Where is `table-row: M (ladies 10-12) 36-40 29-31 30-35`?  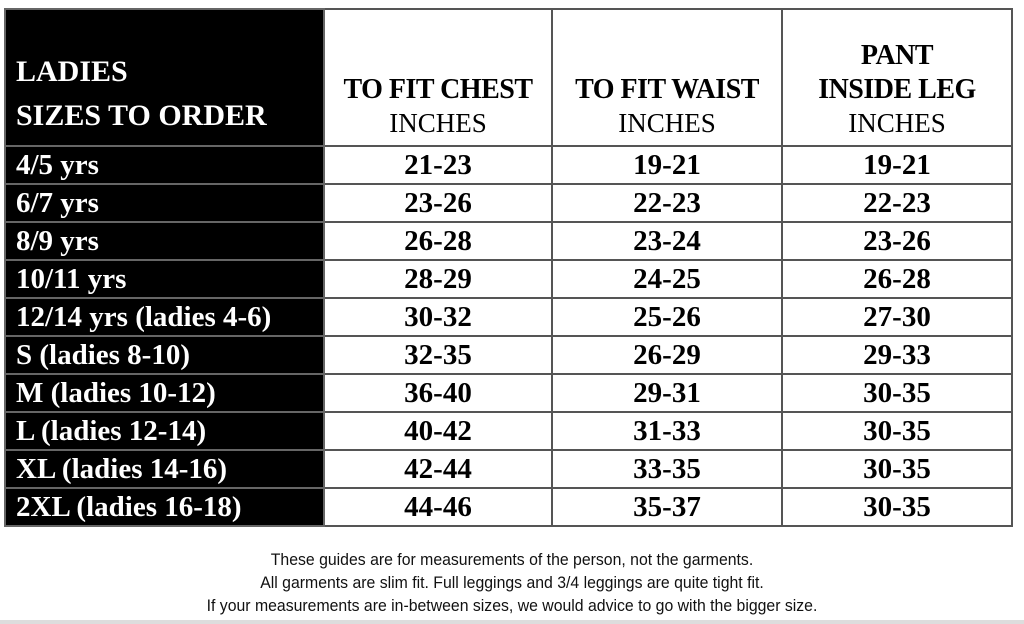 table-row: M (ladies 10-12) 36-40 29-31 30-35 is located at coordinates (508, 393).